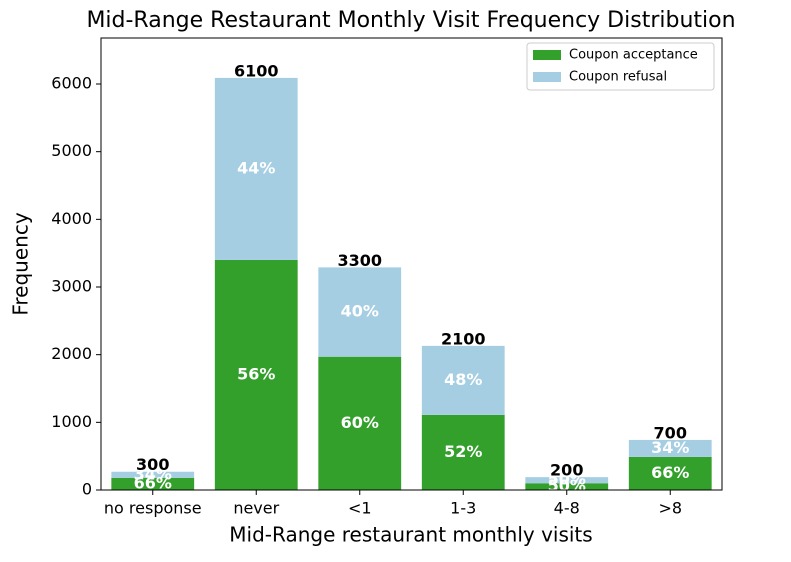 This screenshot has width=791, height=562. Describe the element at coordinates (670, 508) in the screenshot. I see `x-tick-label: >8` at that location.